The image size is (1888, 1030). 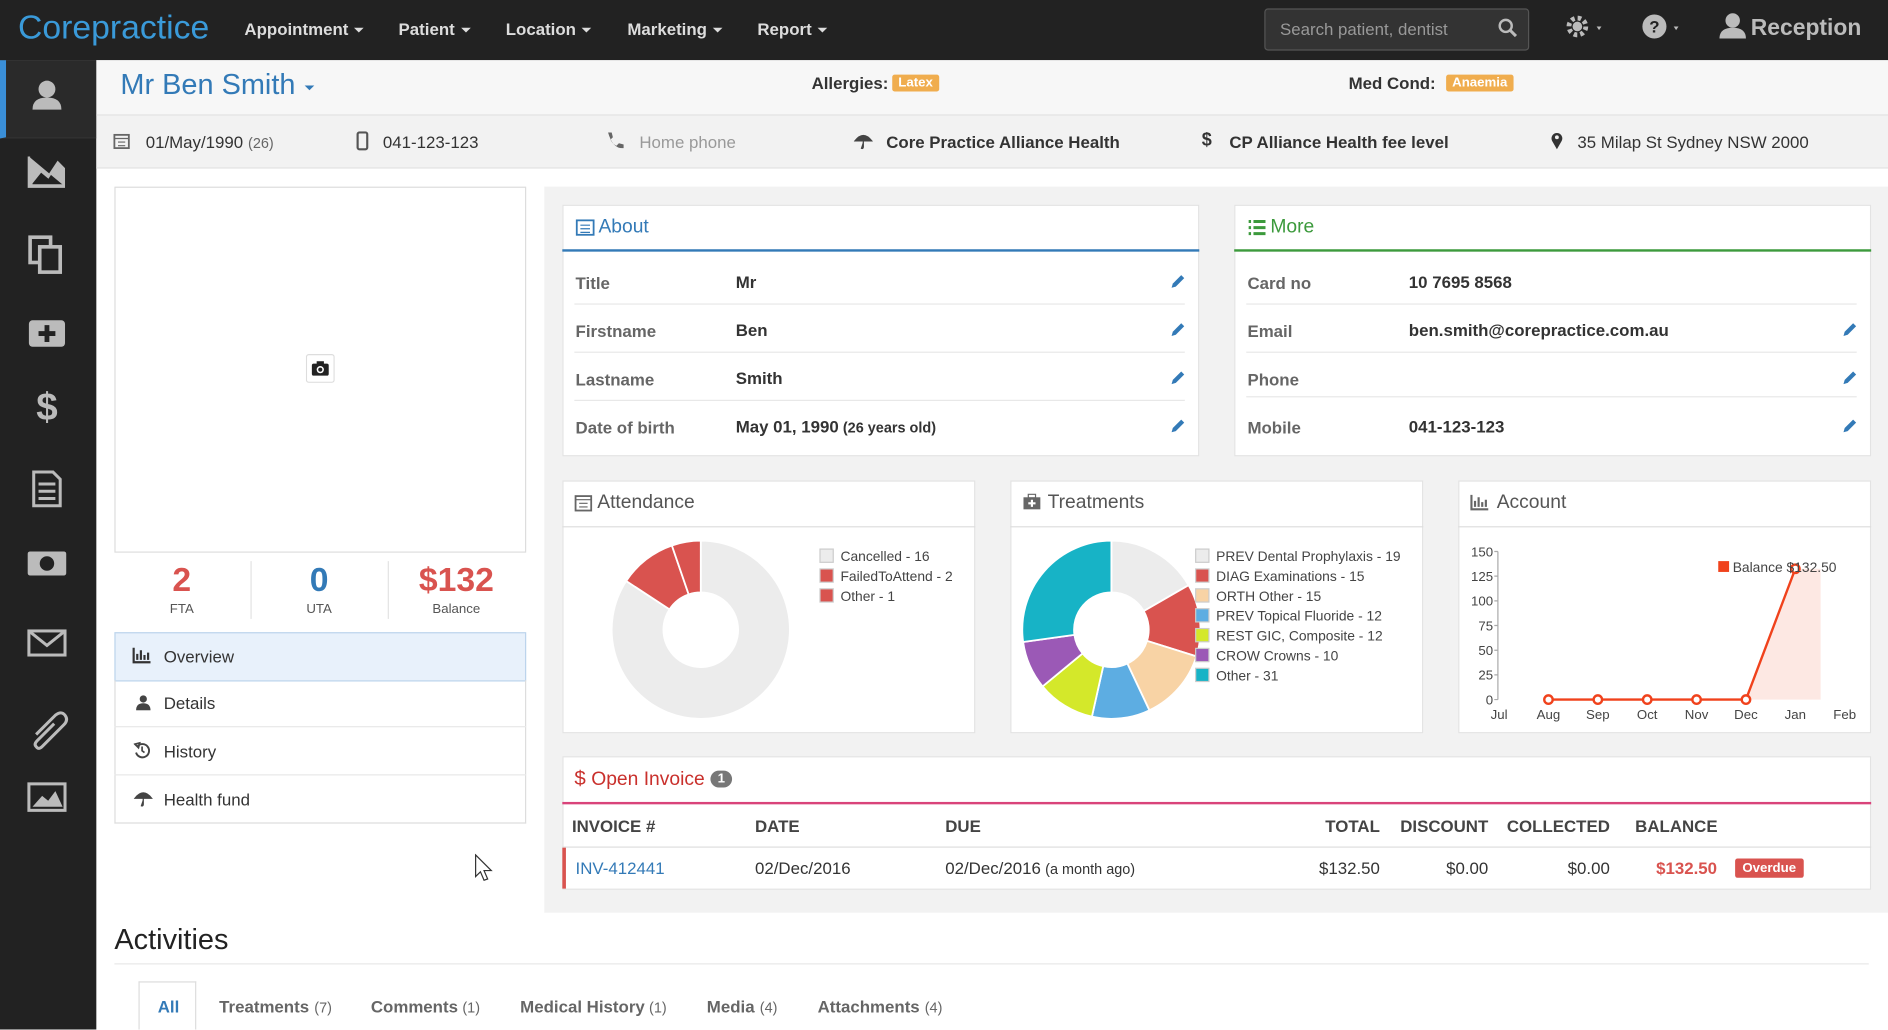 What do you see at coordinates (1676, 826) in the screenshot?
I see `column-header: BALANCE` at bounding box center [1676, 826].